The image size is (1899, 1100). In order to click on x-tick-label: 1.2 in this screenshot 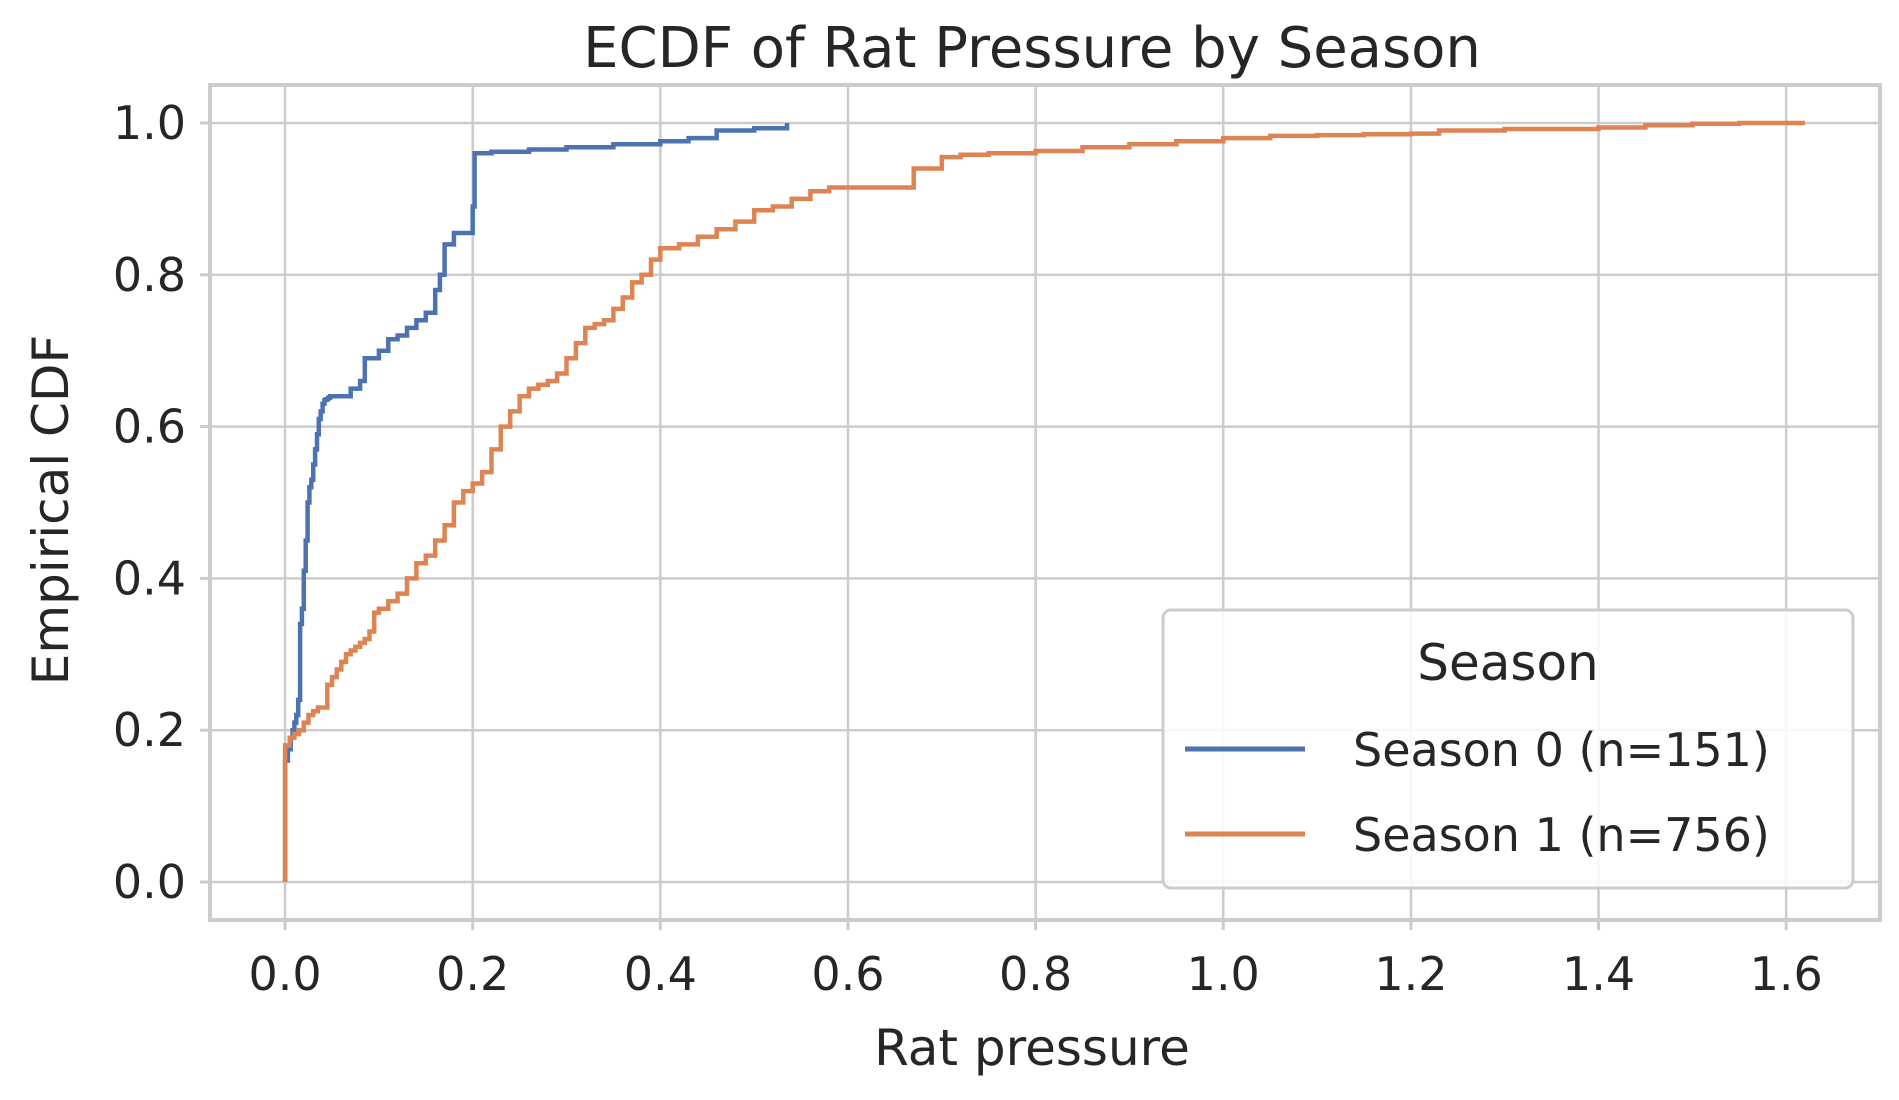, I will do `click(1410, 974)`.